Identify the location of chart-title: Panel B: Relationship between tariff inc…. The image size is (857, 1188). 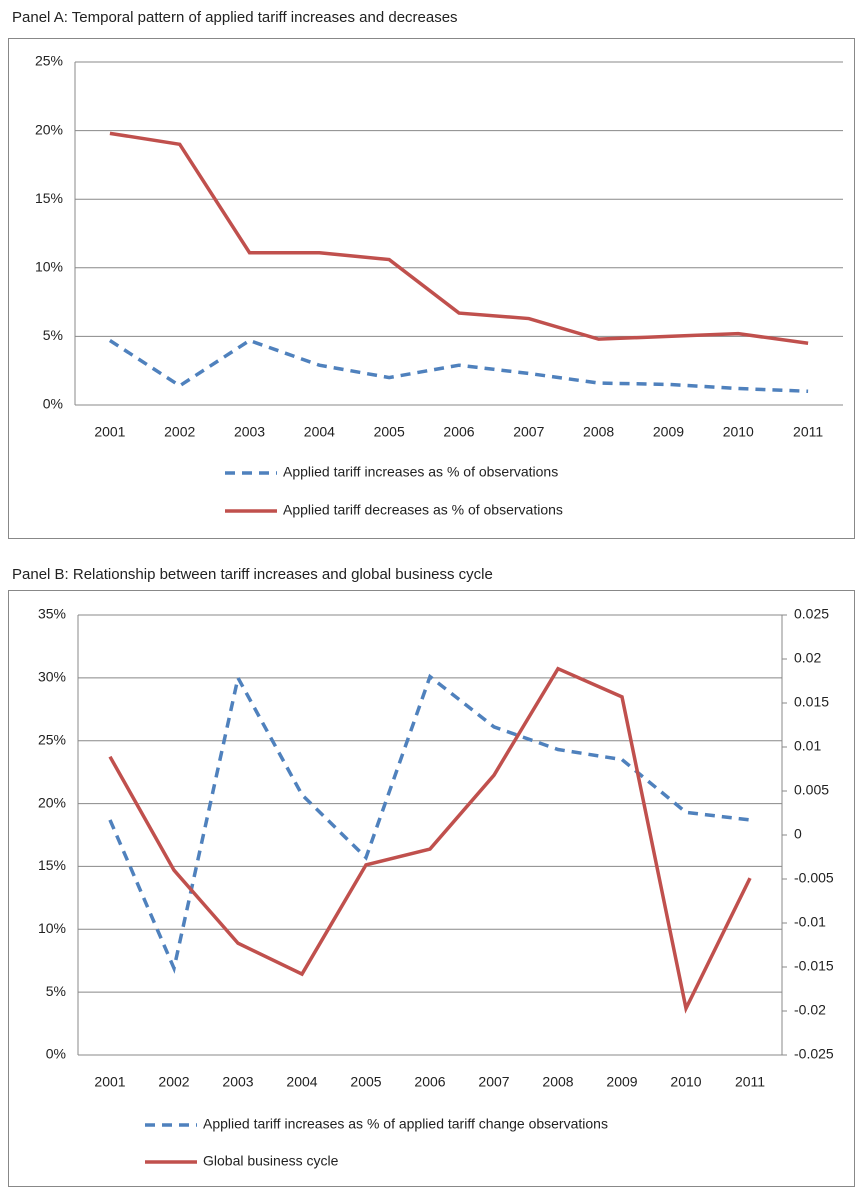
(252, 574).